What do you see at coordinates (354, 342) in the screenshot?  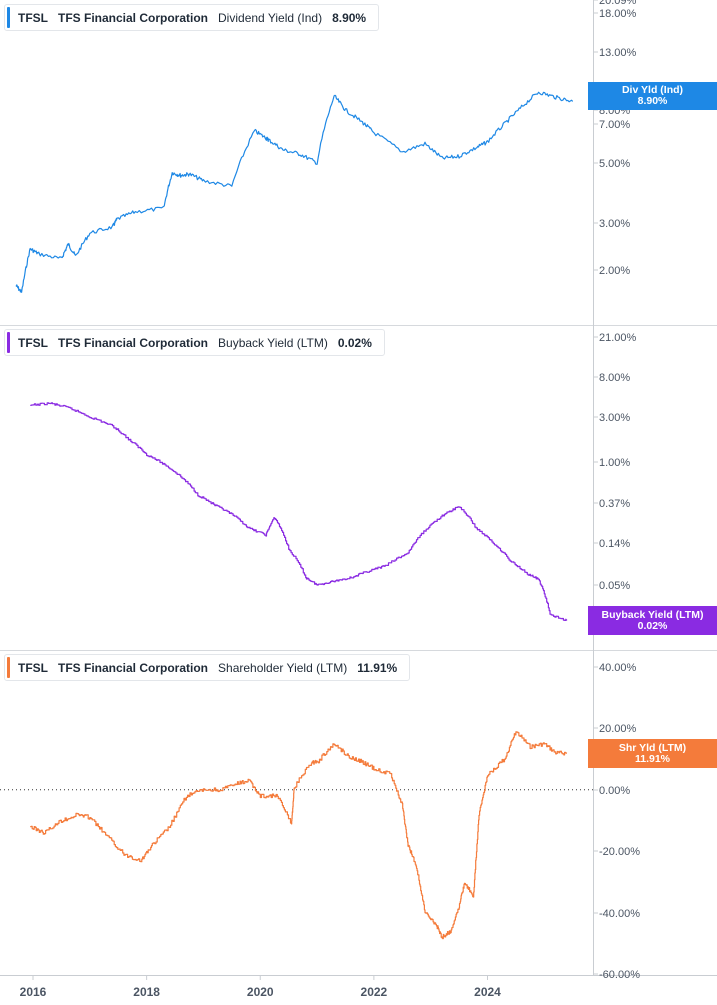 I see `legend-value: 0.02%` at bounding box center [354, 342].